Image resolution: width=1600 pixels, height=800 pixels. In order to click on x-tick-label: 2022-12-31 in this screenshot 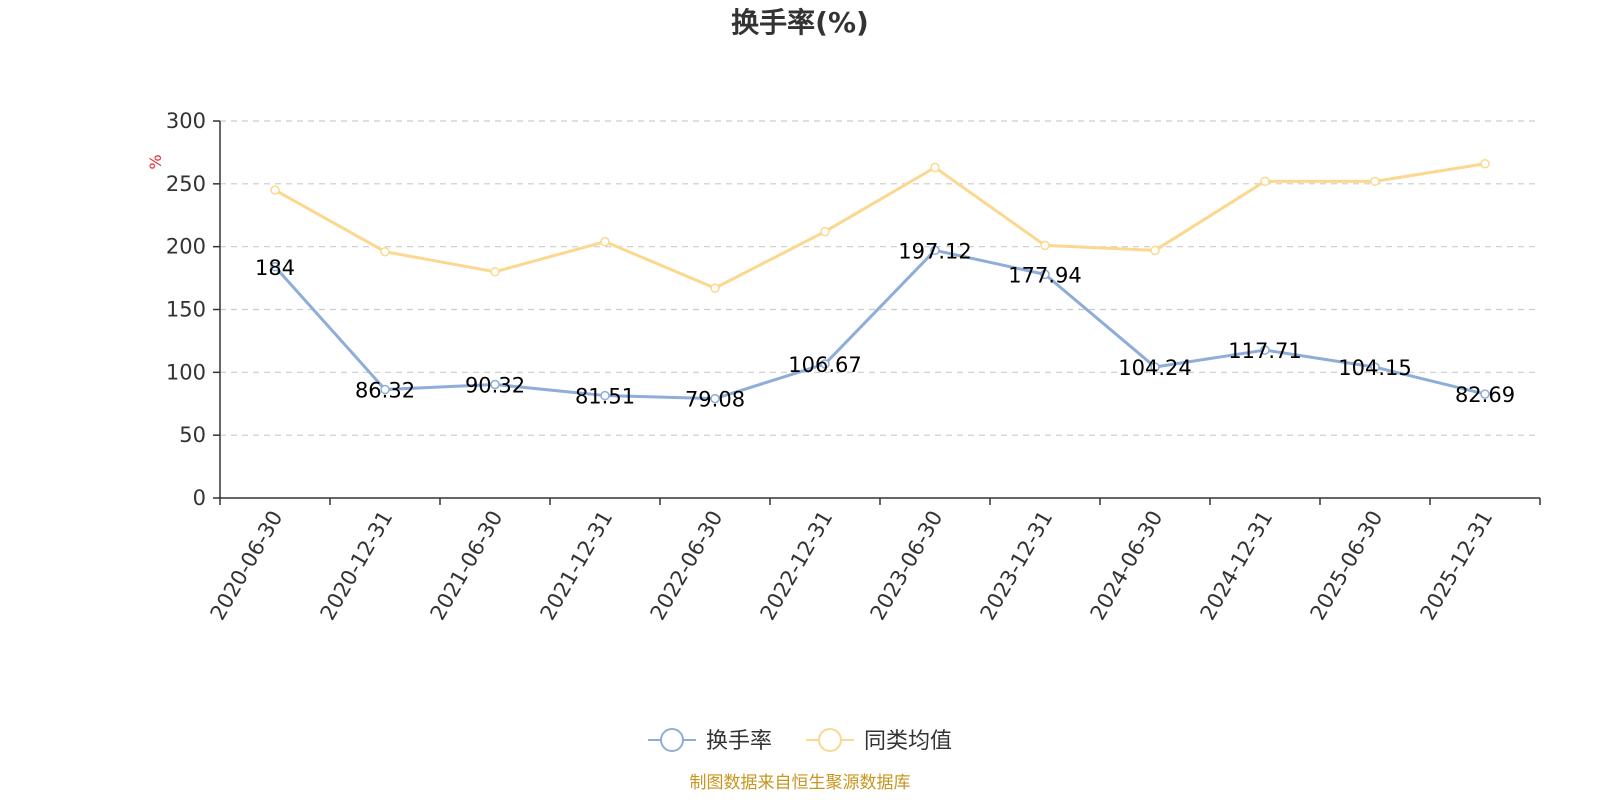, I will do `click(797, 566)`.